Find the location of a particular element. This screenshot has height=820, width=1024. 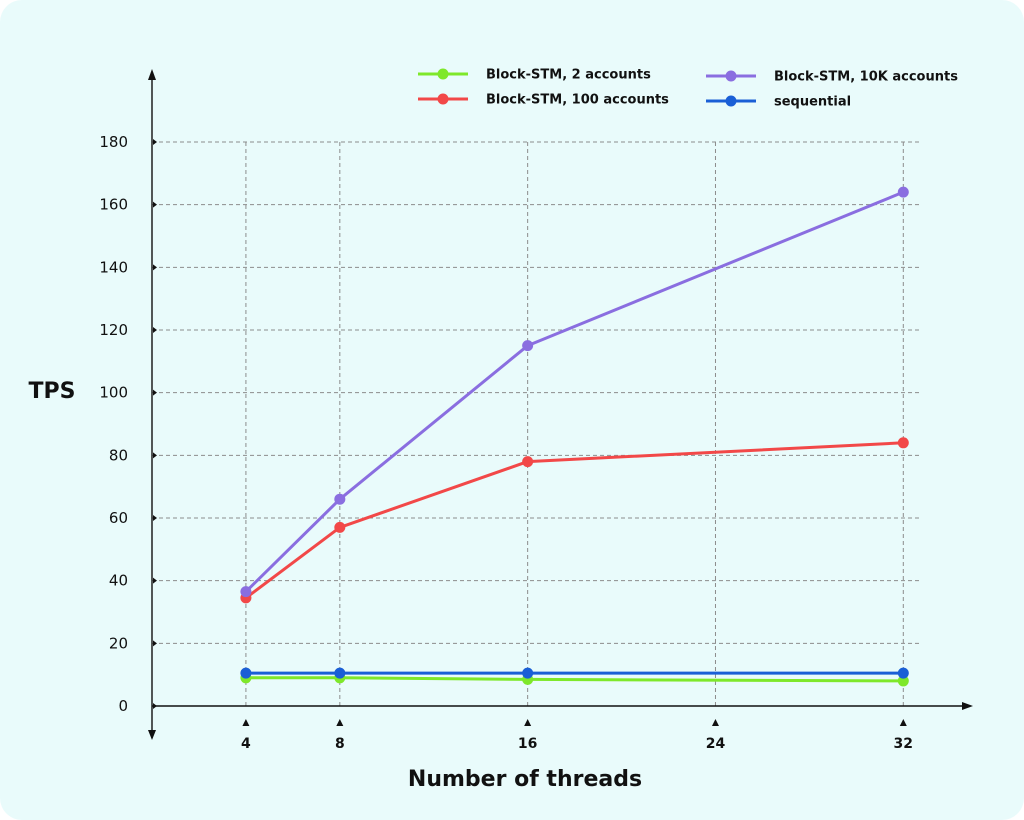

x-ticks: 4 8 16 24 32 is located at coordinates (577, 735).